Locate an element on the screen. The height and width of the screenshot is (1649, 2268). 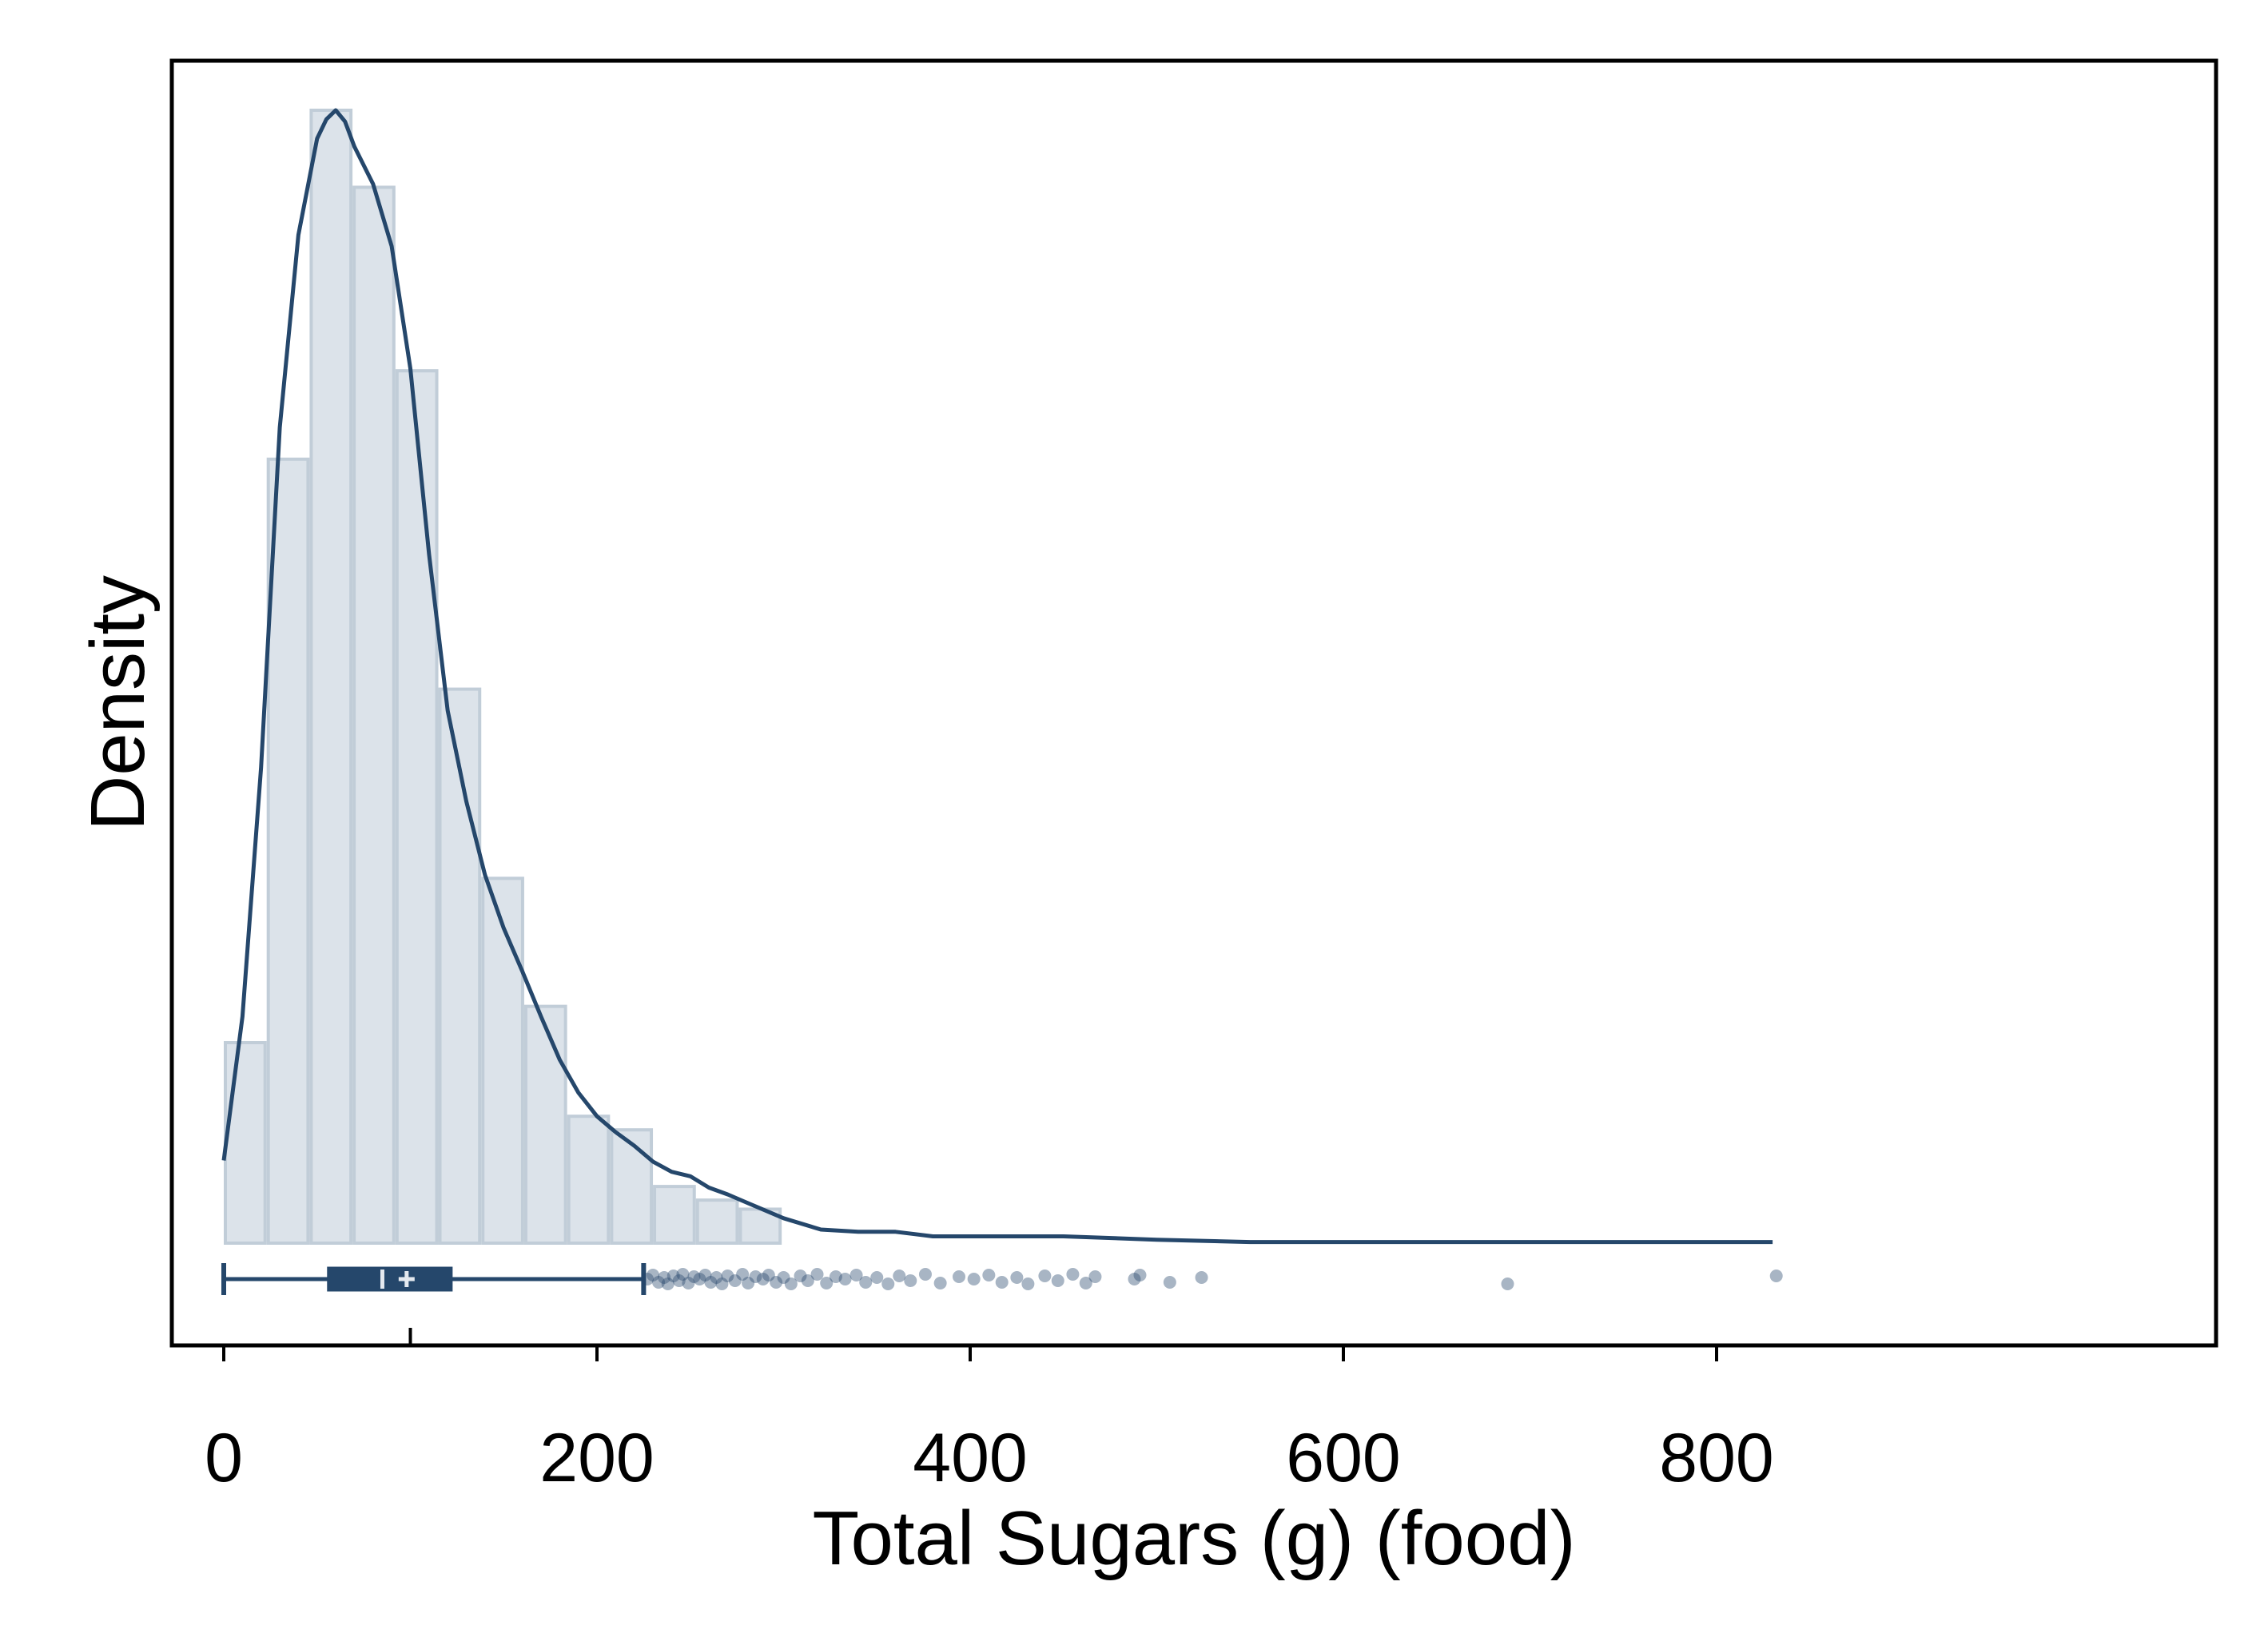
x-tick-label: 200 is located at coordinates (597, 1458).